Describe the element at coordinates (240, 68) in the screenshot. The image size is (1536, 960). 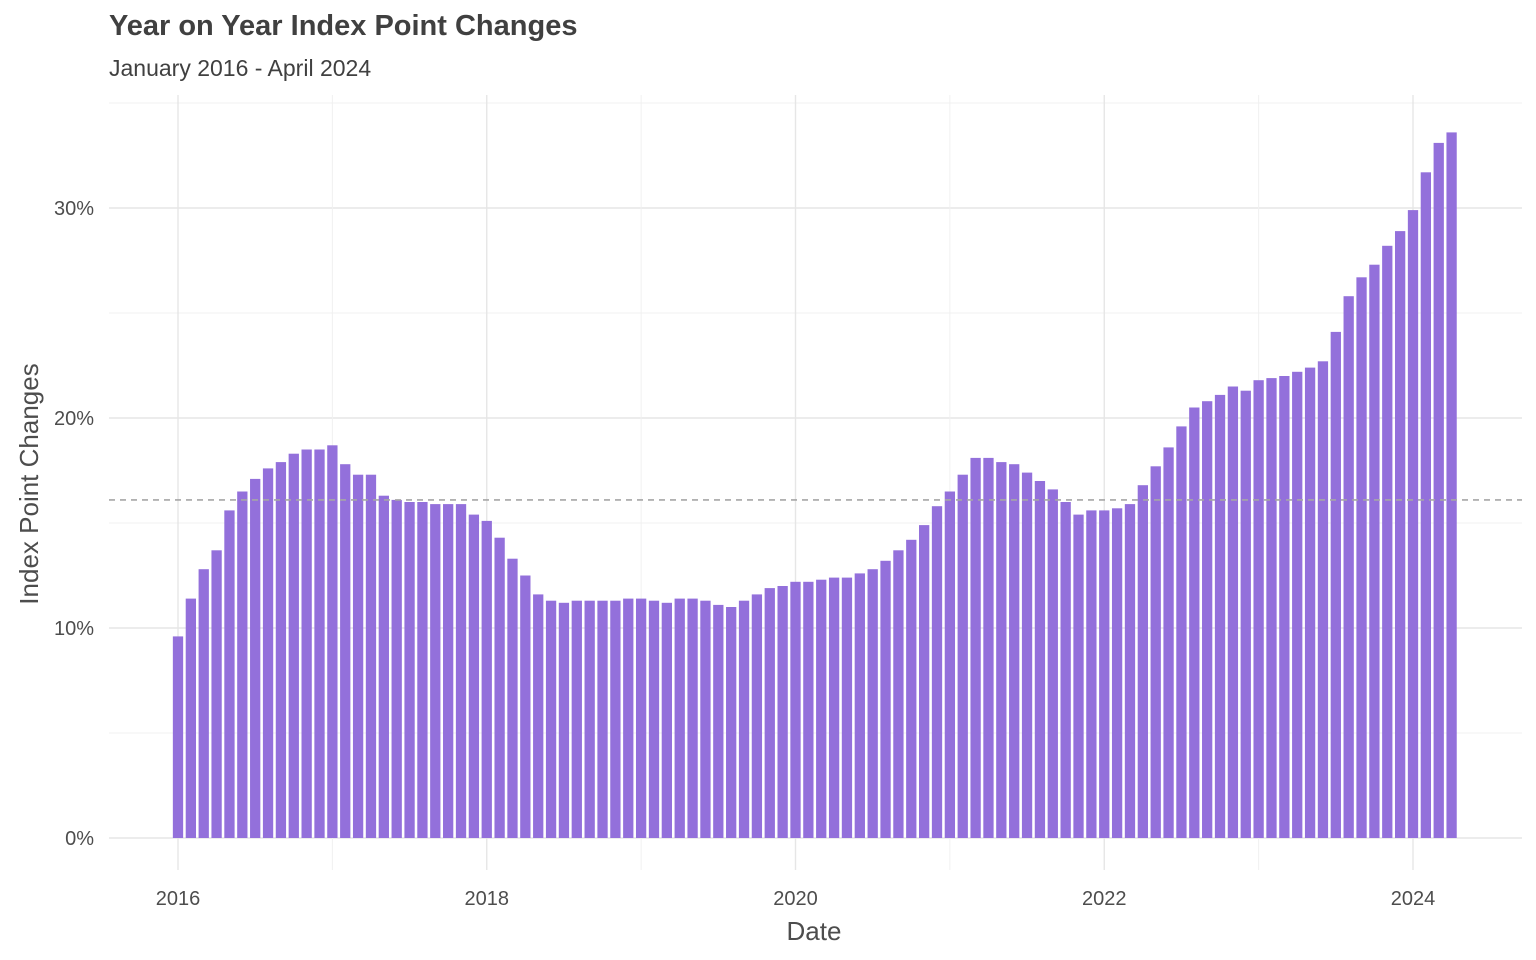
I see `chart-subtitle: January 2016 - April 2024` at that location.